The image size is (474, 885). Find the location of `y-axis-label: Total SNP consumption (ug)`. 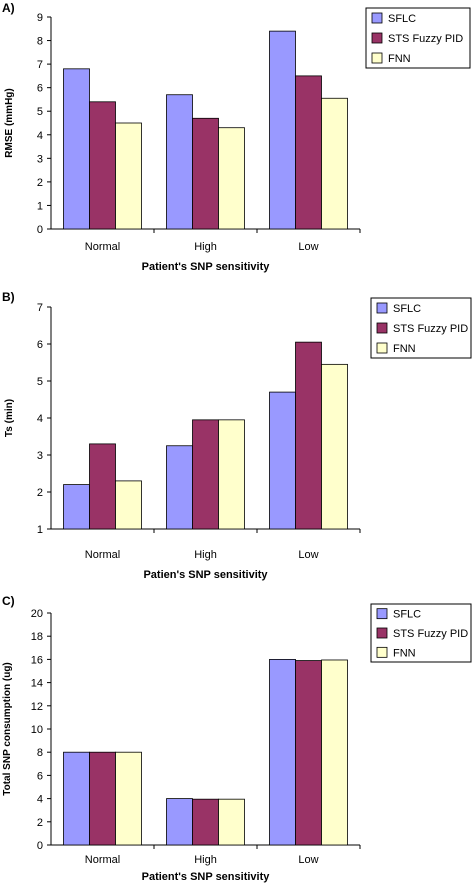

y-axis-label: Total SNP consumption (ug) is located at coordinates (7, 729).